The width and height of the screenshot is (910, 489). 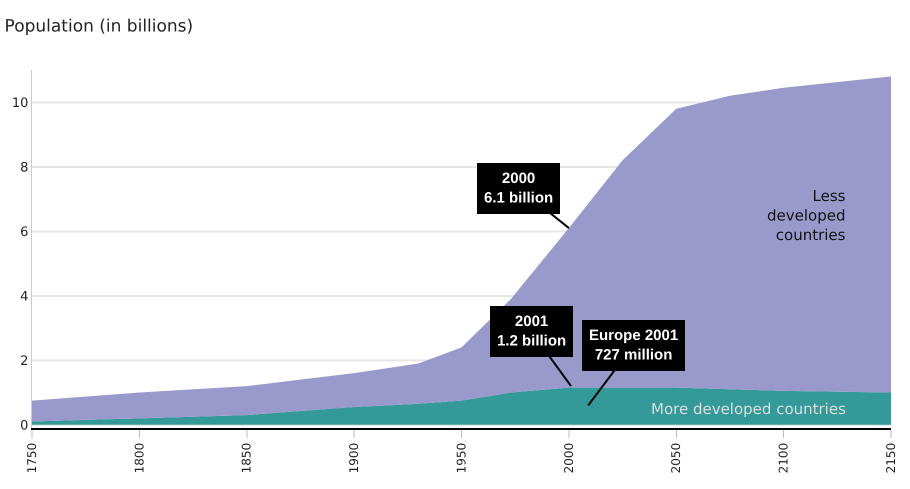 What do you see at coordinates (247, 458) in the screenshot?
I see `x-tick-label: 1850` at bounding box center [247, 458].